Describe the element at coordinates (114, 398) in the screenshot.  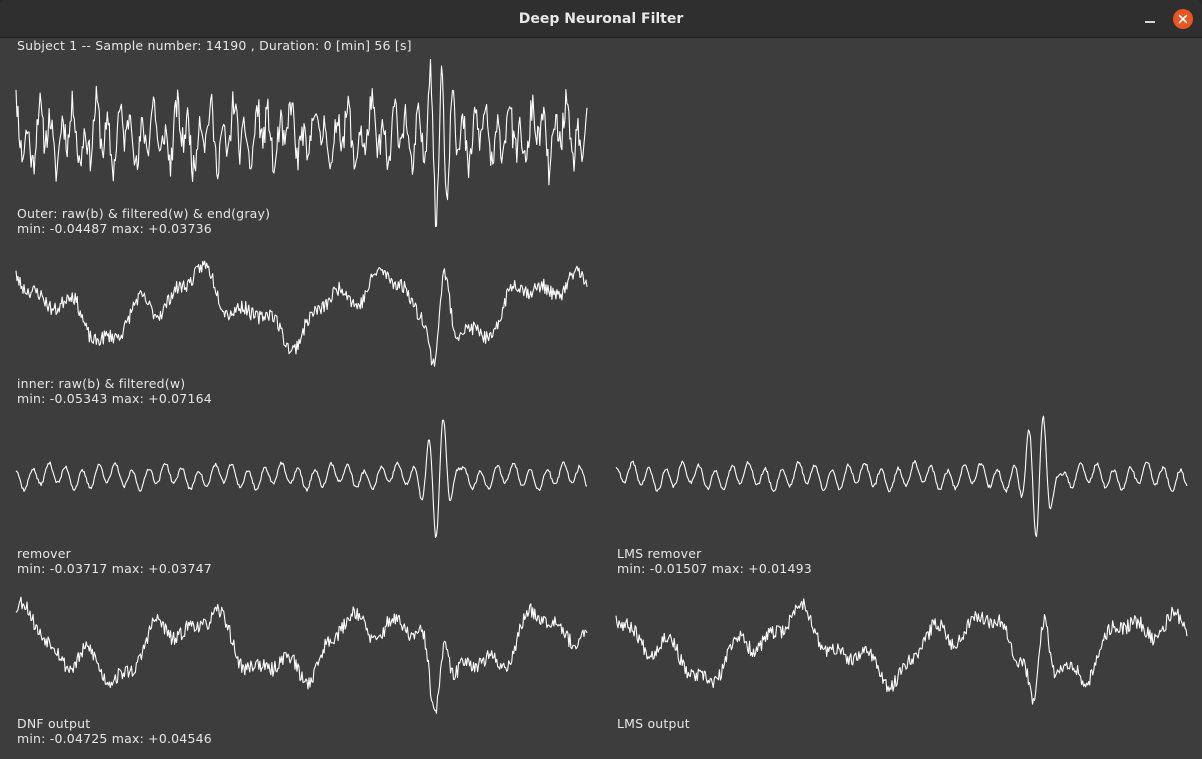
I see `inner-plot-stats: min: -0.05343 max: +0.07164` at that location.